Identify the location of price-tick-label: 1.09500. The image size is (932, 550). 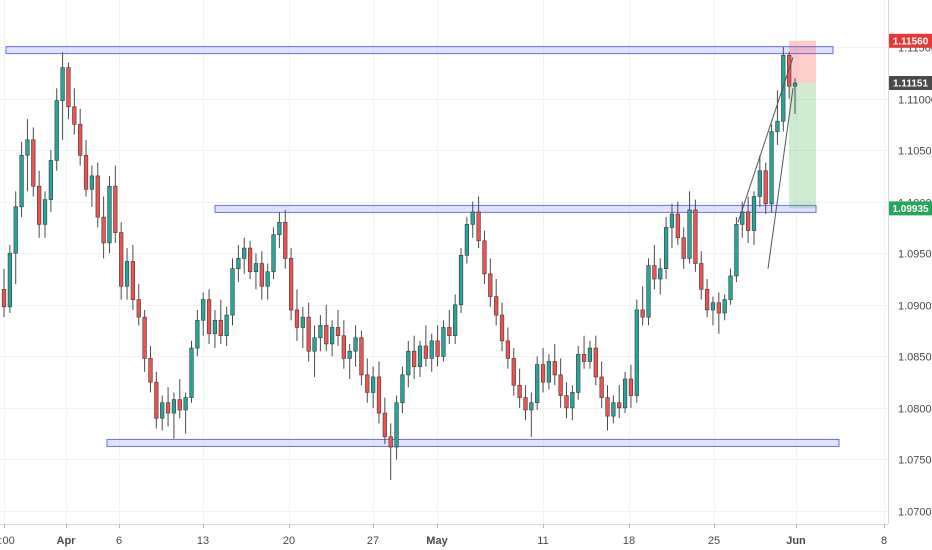
(915, 255).